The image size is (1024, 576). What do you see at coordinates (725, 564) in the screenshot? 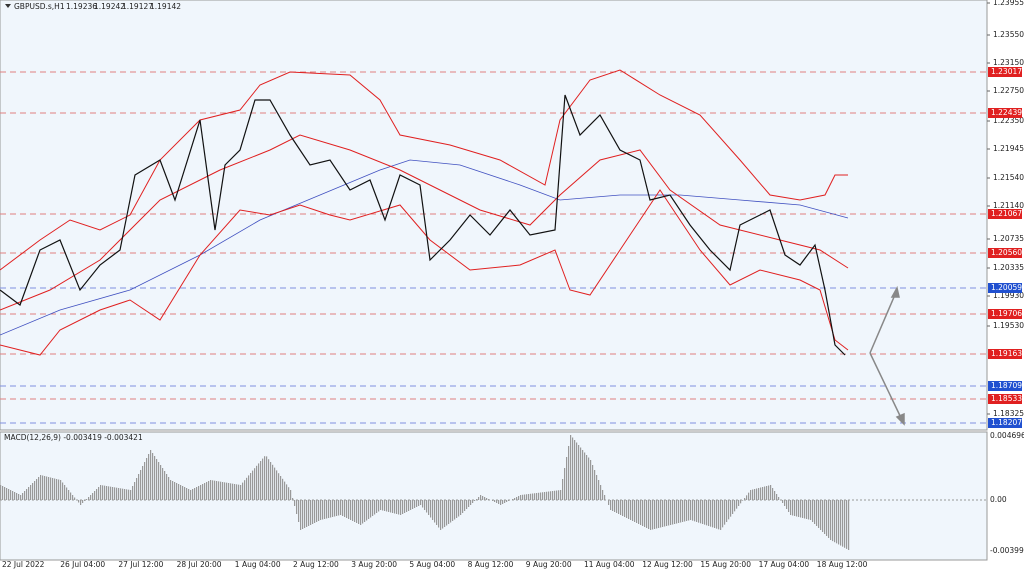
I see `time-tick-label: 15 Aug 20:00` at bounding box center [725, 564].